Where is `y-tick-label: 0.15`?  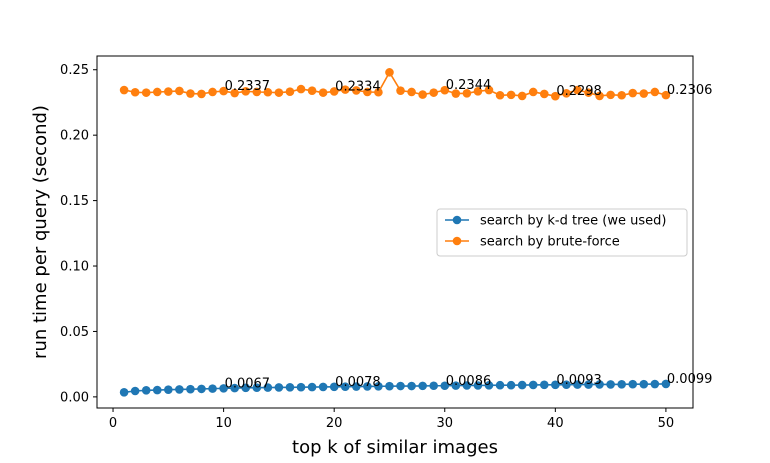 y-tick-label: 0.15 is located at coordinates (74, 201).